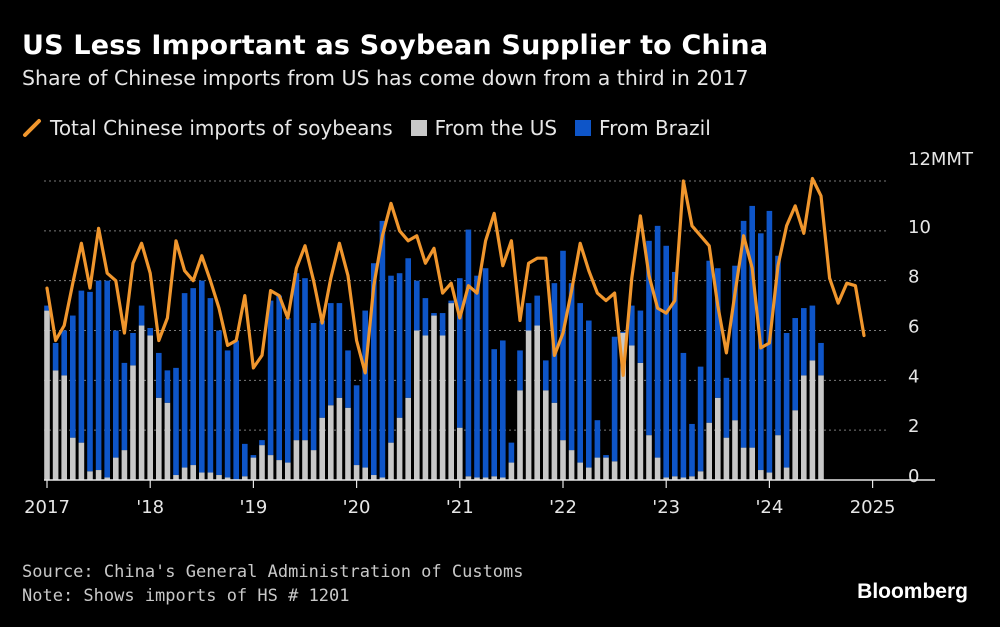  I want to click on x-tick-label: '23, so click(666, 507).